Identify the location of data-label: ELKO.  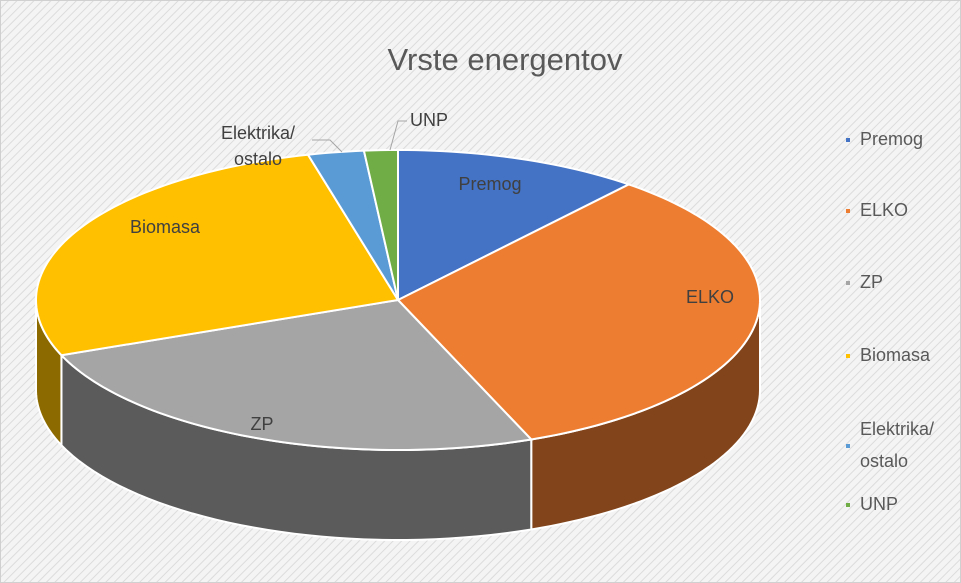
(710, 297).